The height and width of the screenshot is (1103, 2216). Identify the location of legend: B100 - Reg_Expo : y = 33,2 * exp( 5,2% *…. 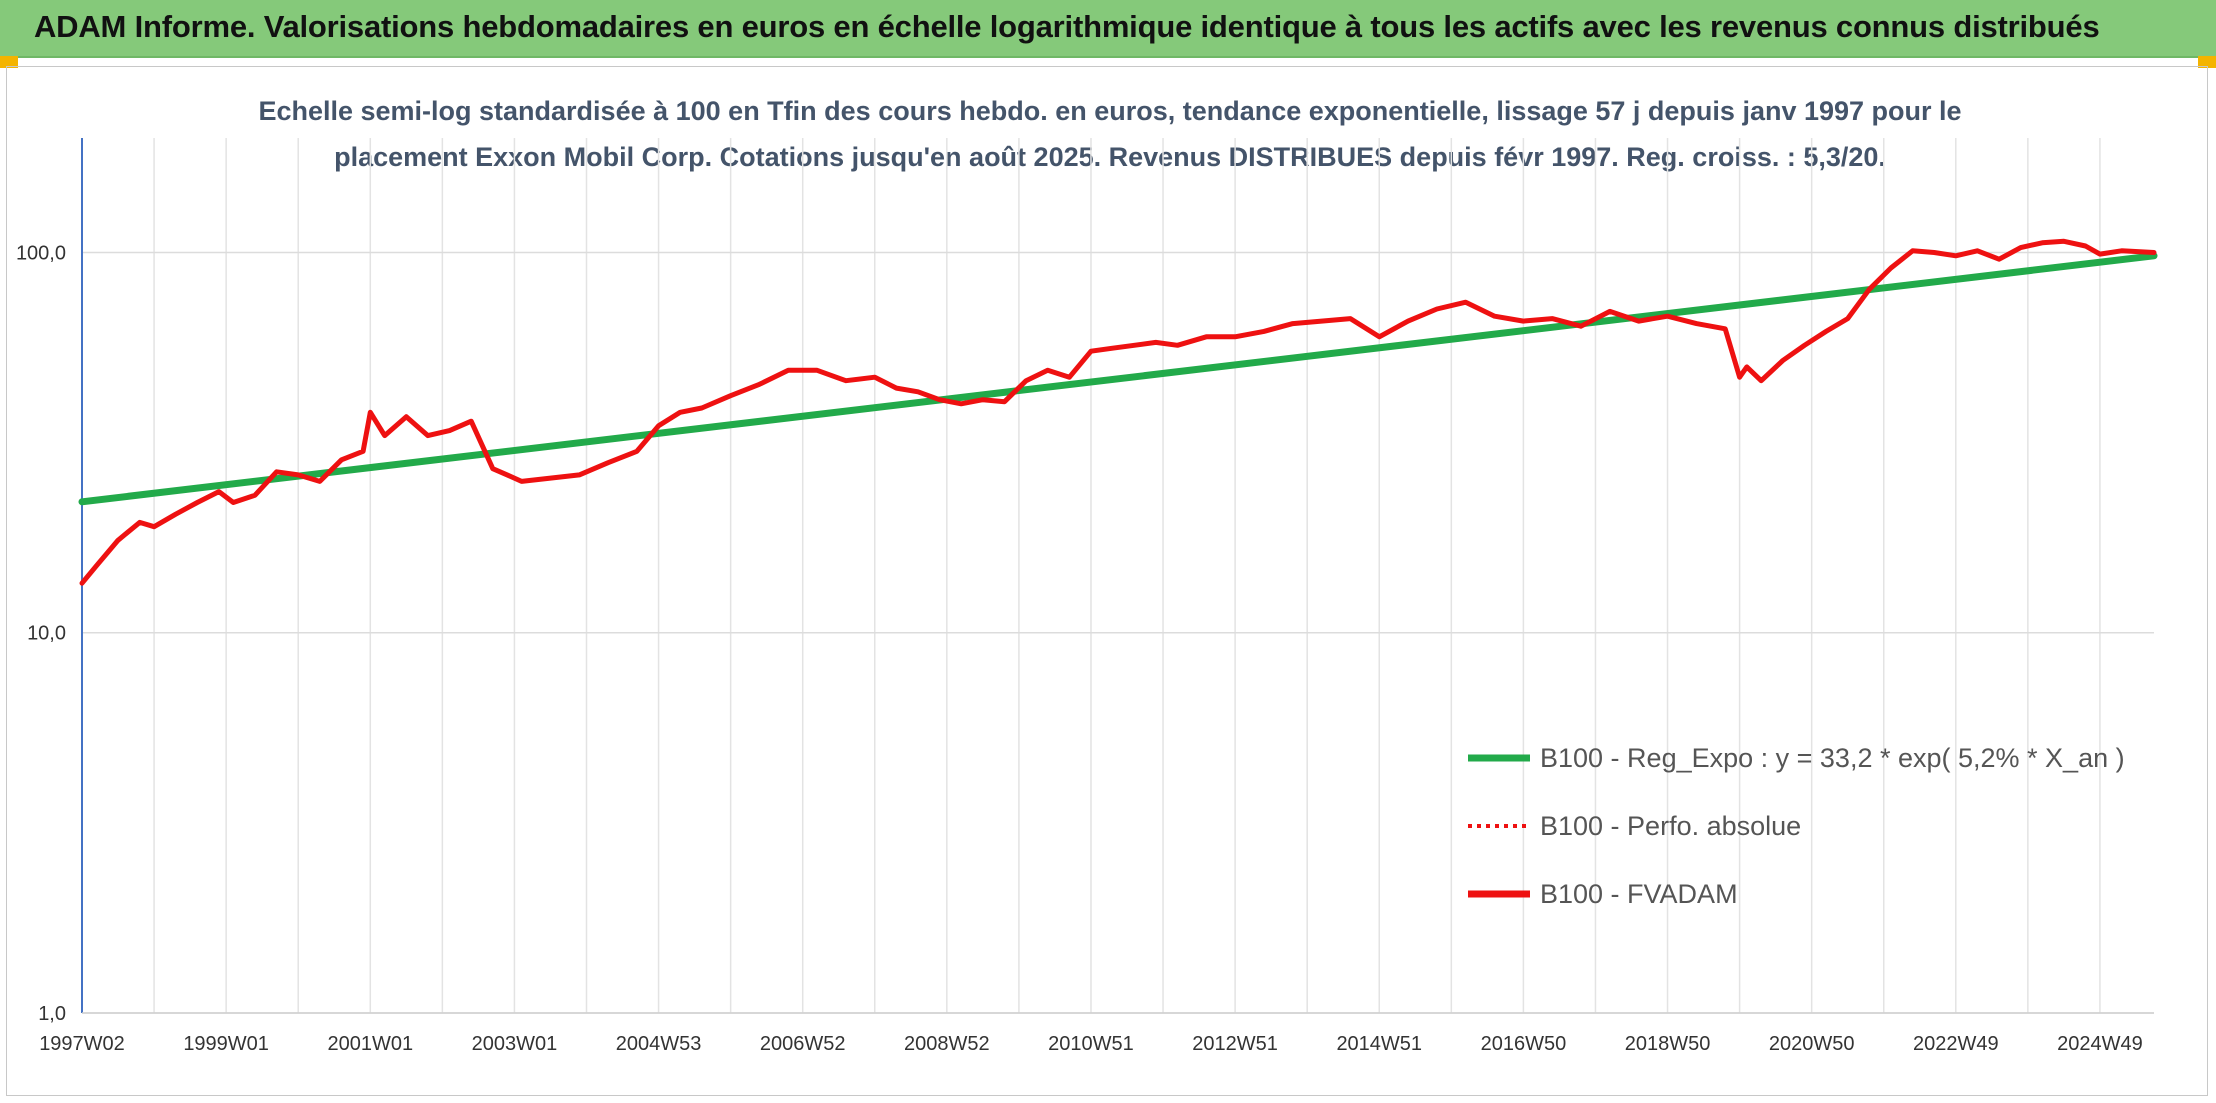
(1796, 826).